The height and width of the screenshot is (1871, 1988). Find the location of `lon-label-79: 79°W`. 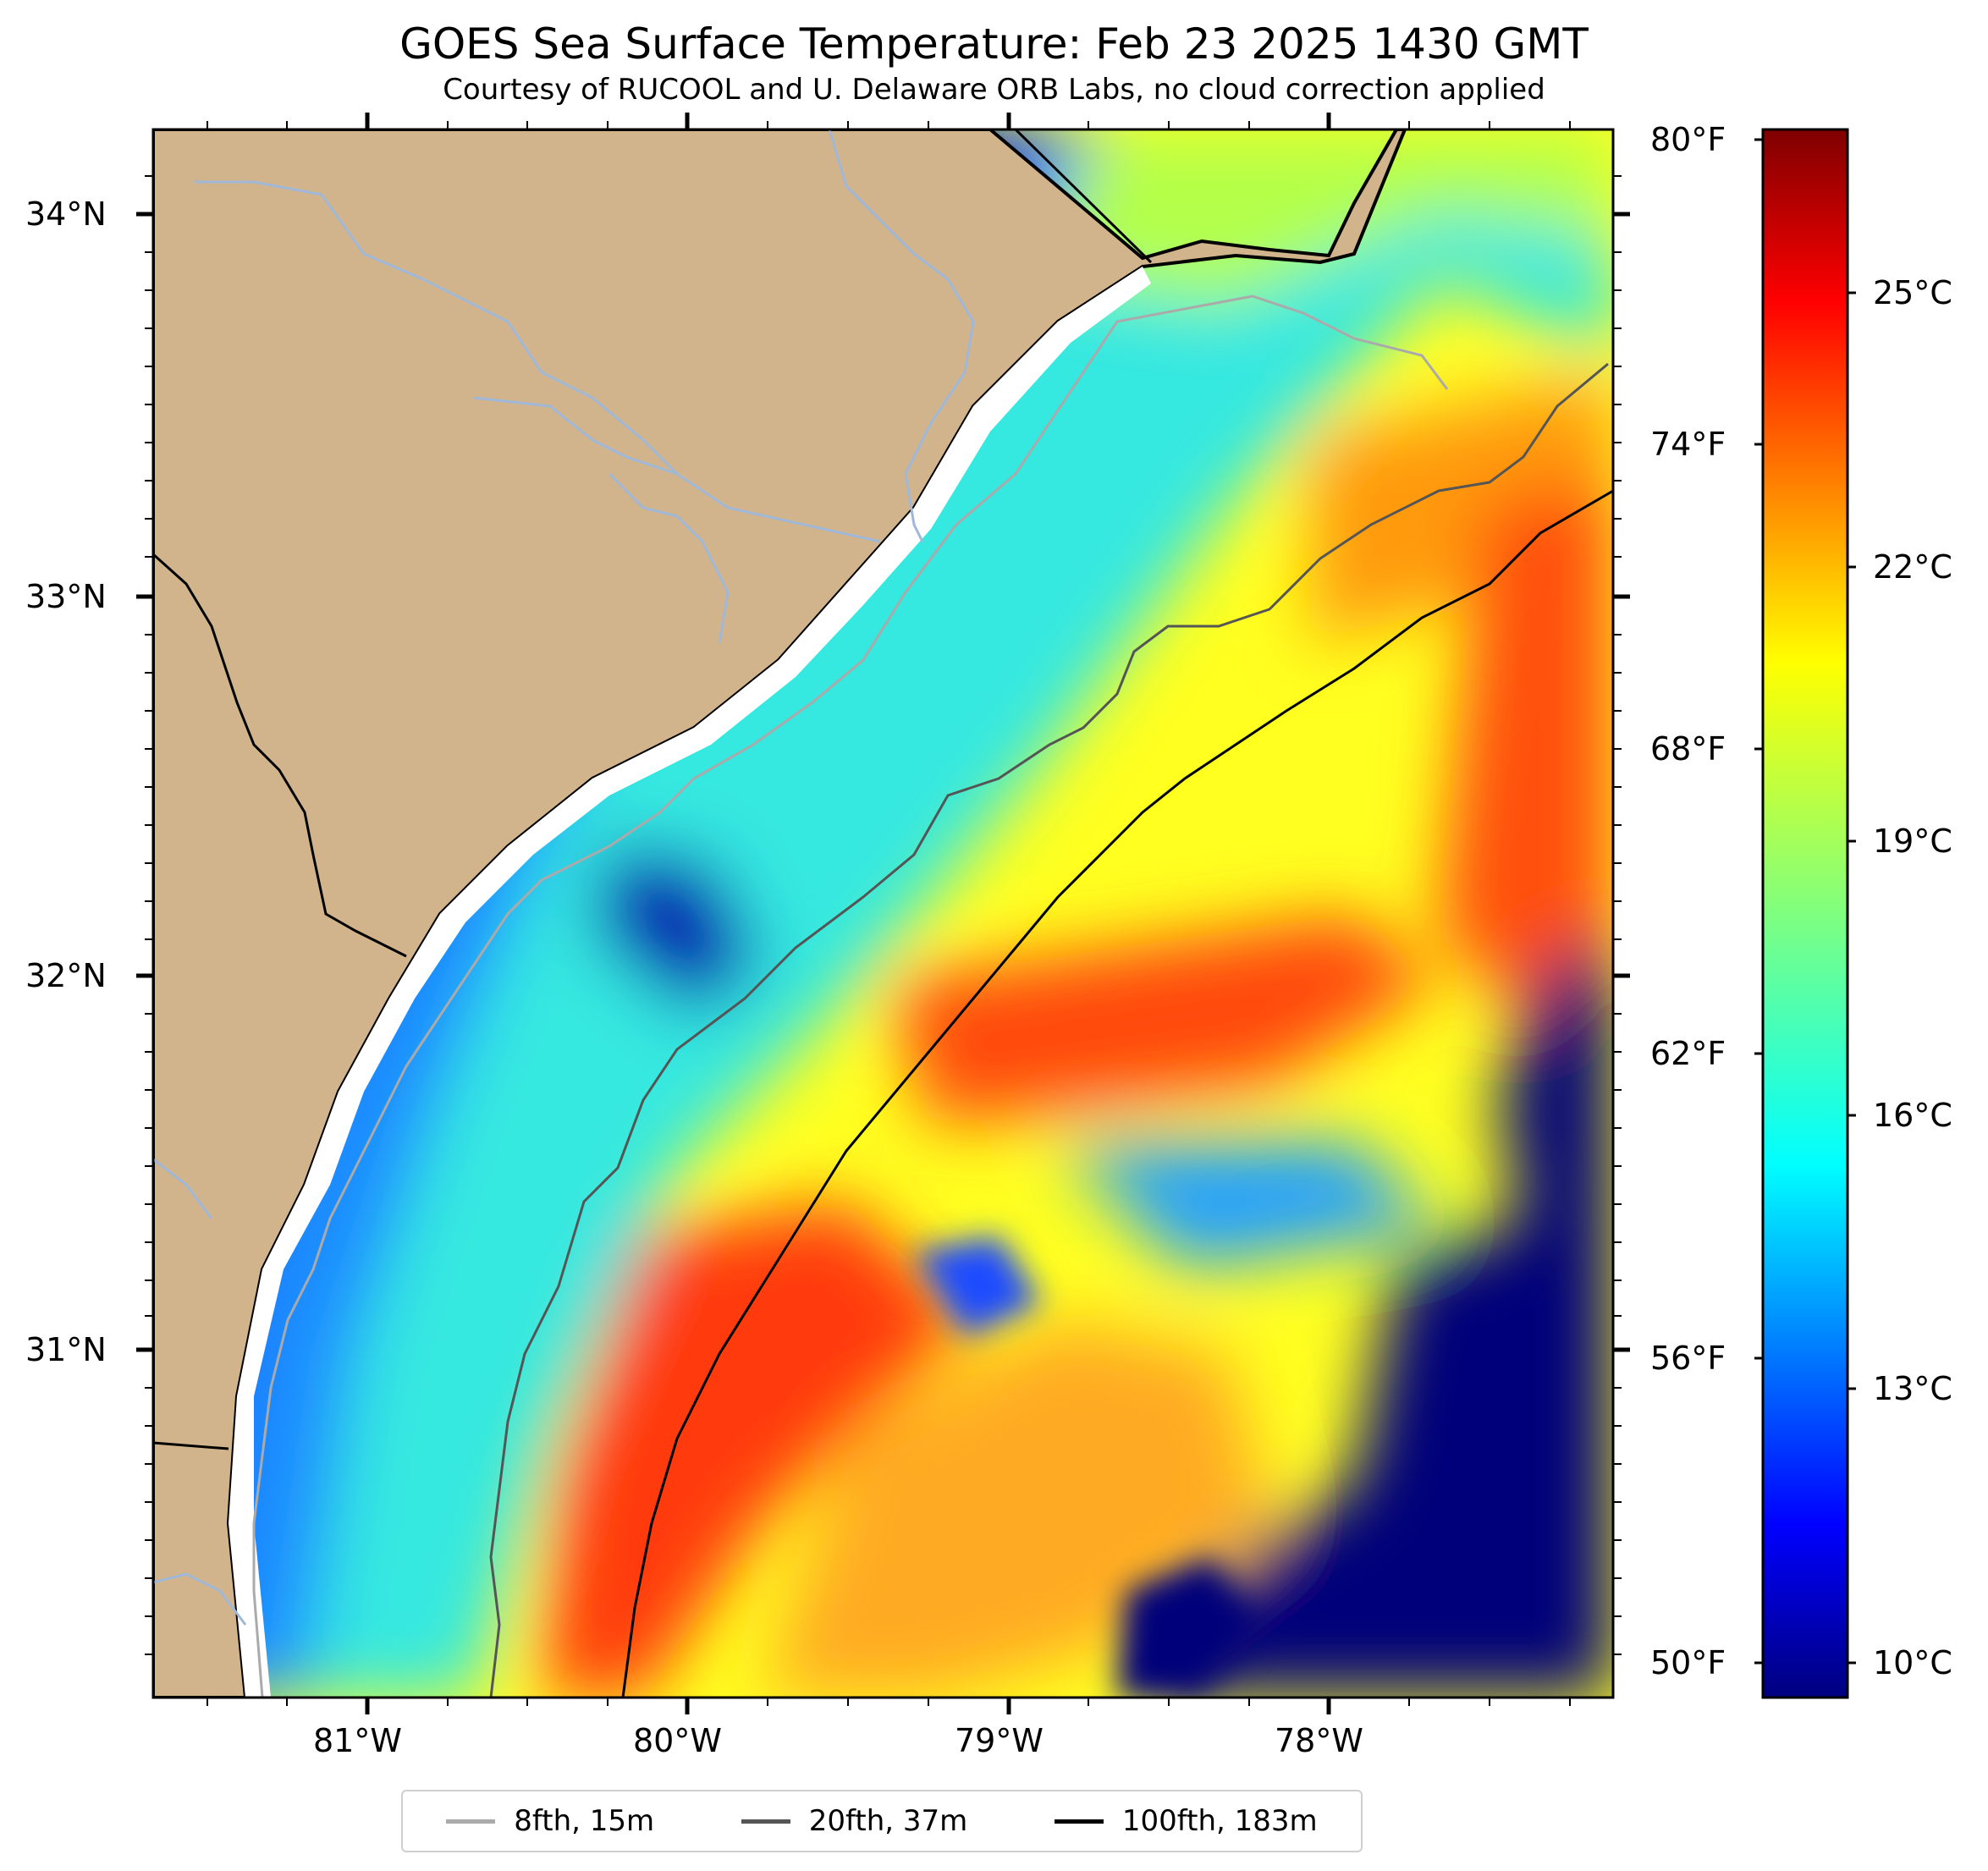

lon-label-79: 79°W is located at coordinates (999, 1741).